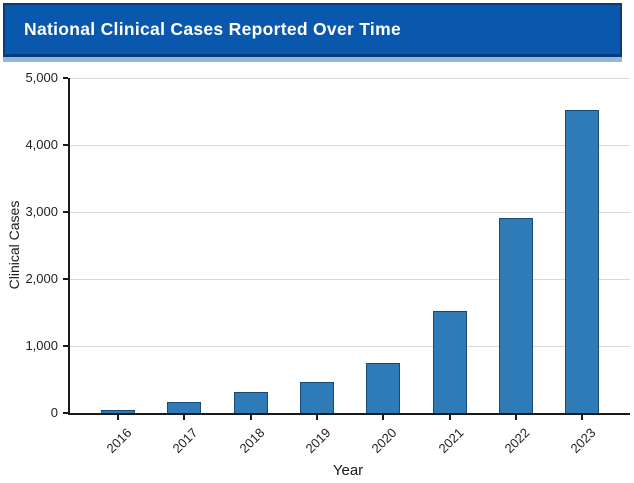 Image resolution: width=634 pixels, height=483 pixels. I want to click on x-tick-label-2020: 2020, so click(384, 441).